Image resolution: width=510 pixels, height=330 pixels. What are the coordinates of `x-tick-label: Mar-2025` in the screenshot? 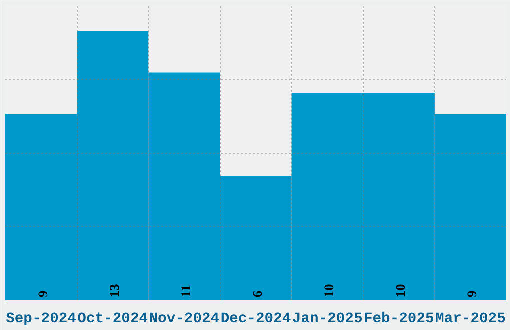 It's located at (471, 320).